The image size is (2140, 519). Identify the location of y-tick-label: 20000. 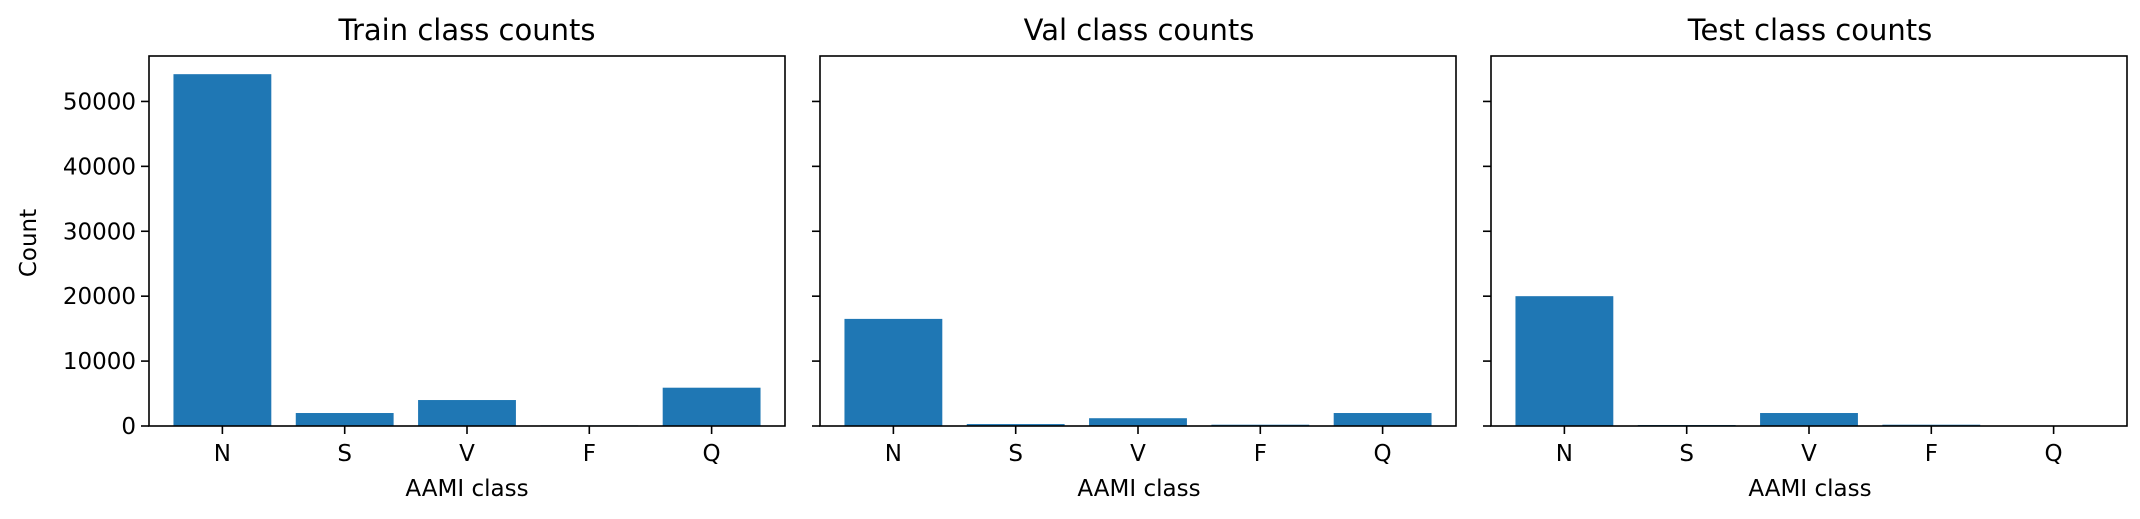
(99, 297).